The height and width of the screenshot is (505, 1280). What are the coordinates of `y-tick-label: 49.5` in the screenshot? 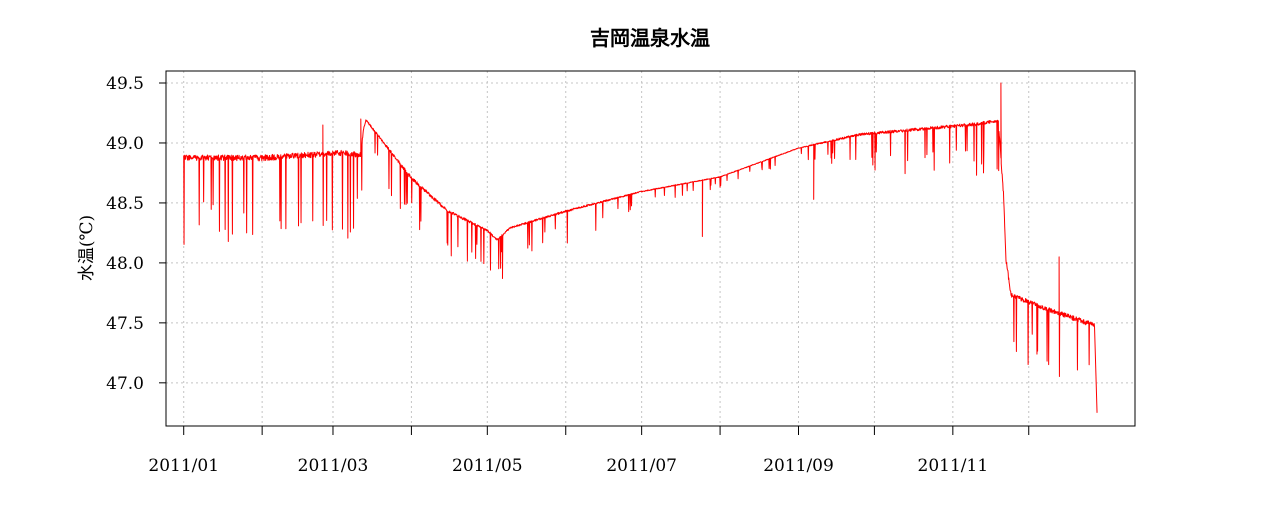 It's located at (125, 84).